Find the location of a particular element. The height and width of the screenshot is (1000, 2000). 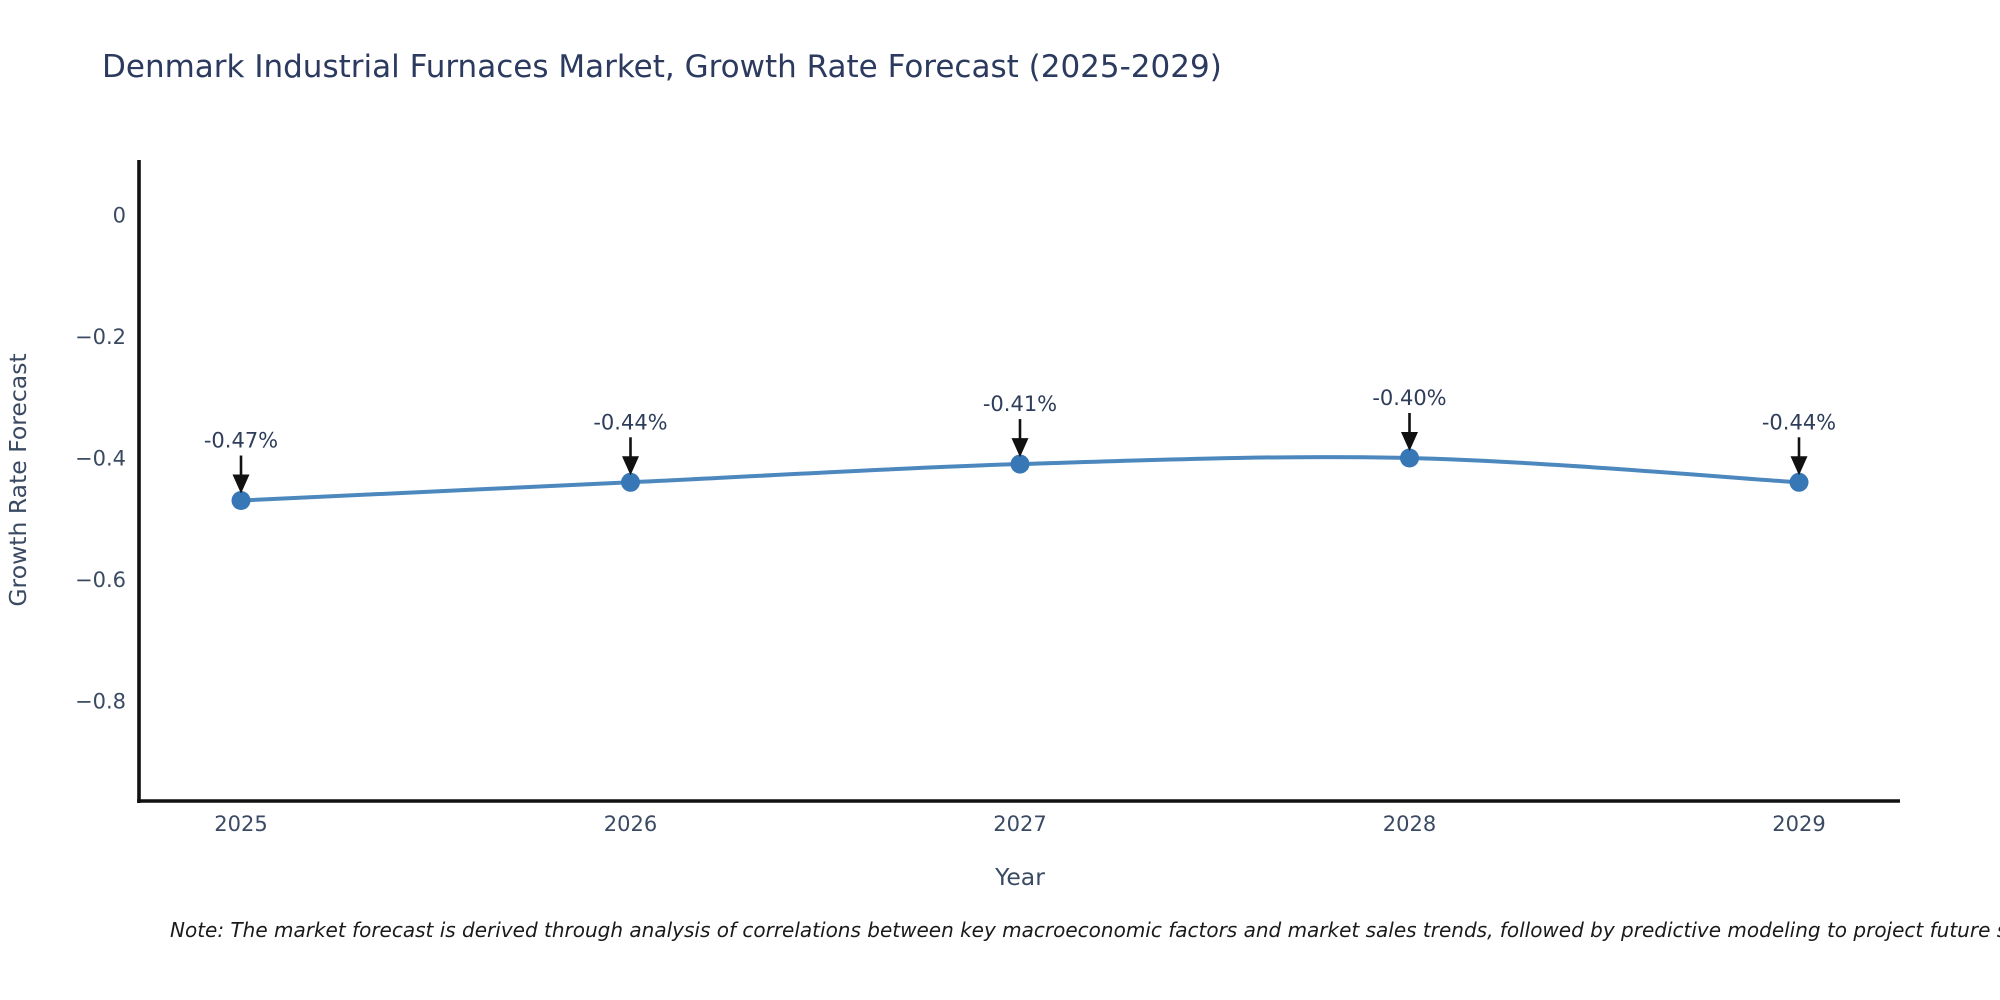

point-value-label: -0.41% is located at coordinates (1020, 404).